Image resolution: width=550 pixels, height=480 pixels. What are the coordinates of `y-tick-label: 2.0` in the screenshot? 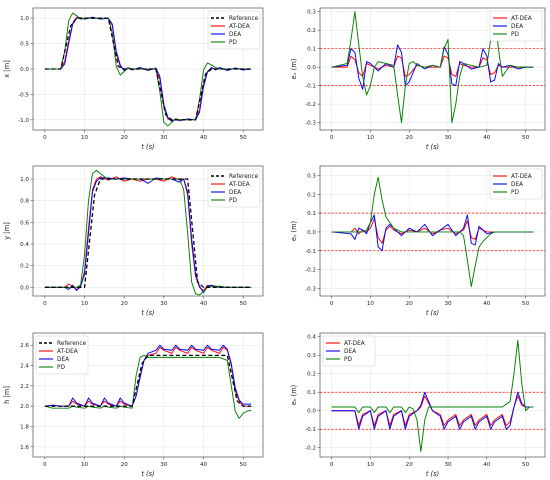 It's located at (24, 407).